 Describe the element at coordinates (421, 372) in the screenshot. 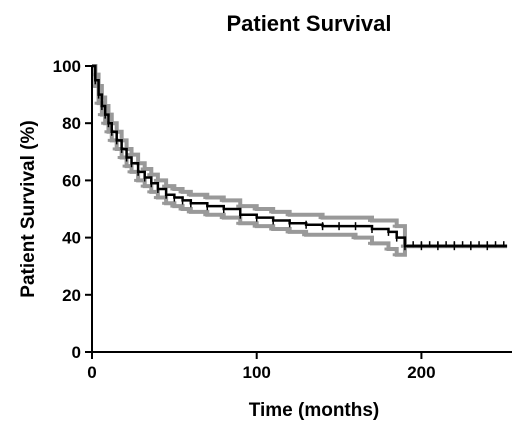

I see `x-tick-label: 200` at that location.